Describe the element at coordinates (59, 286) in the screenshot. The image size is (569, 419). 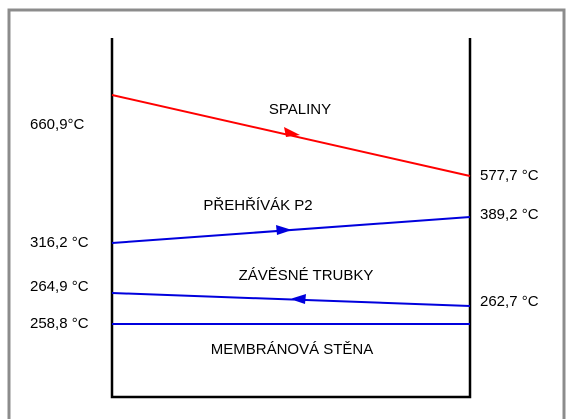
I see `temp-label: 264,9 °C` at that location.